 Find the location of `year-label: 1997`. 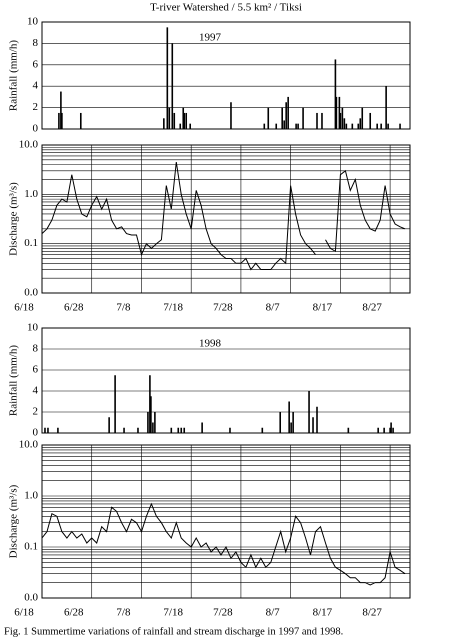

year-label: 1997 is located at coordinates (210, 38).